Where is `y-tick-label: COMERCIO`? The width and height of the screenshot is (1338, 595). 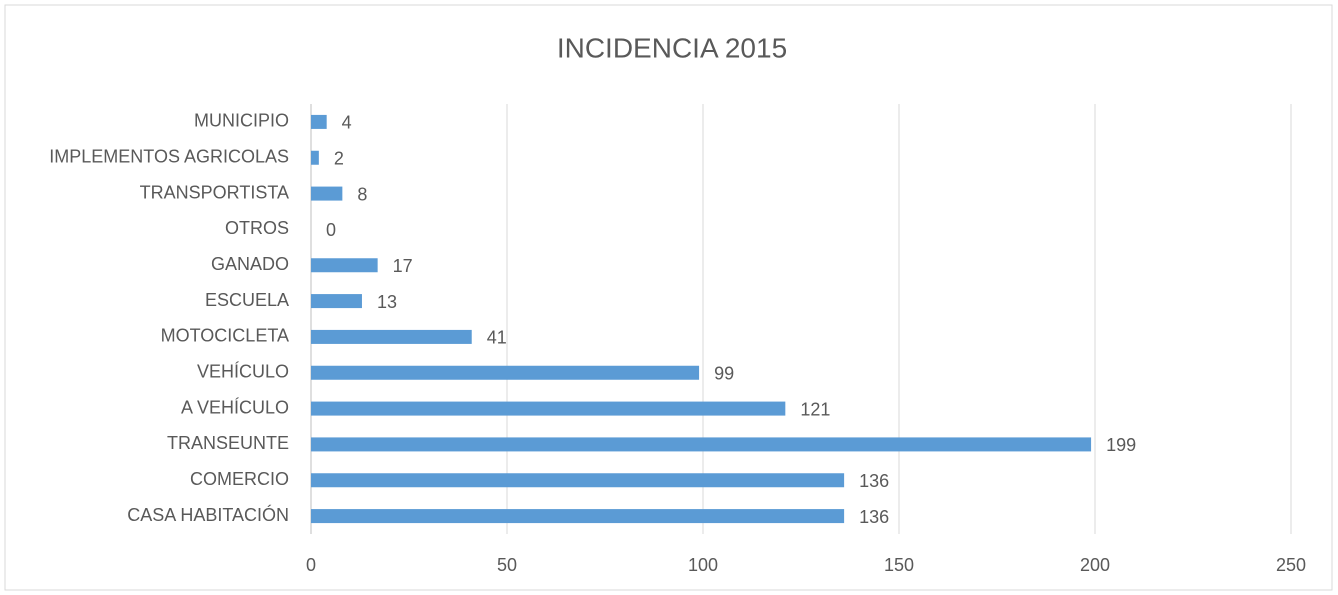 y-tick-label: COMERCIO is located at coordinates (239, 479).